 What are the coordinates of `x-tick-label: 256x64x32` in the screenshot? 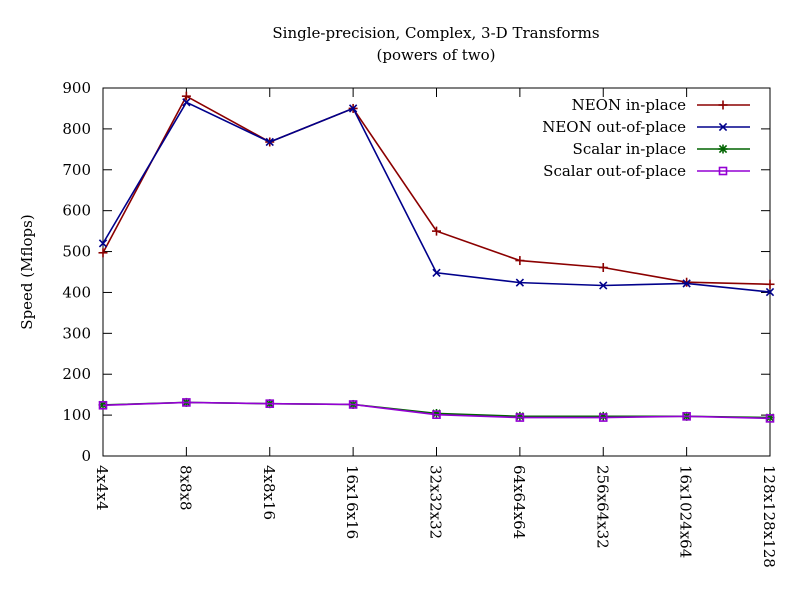 It's located at (602, 507).